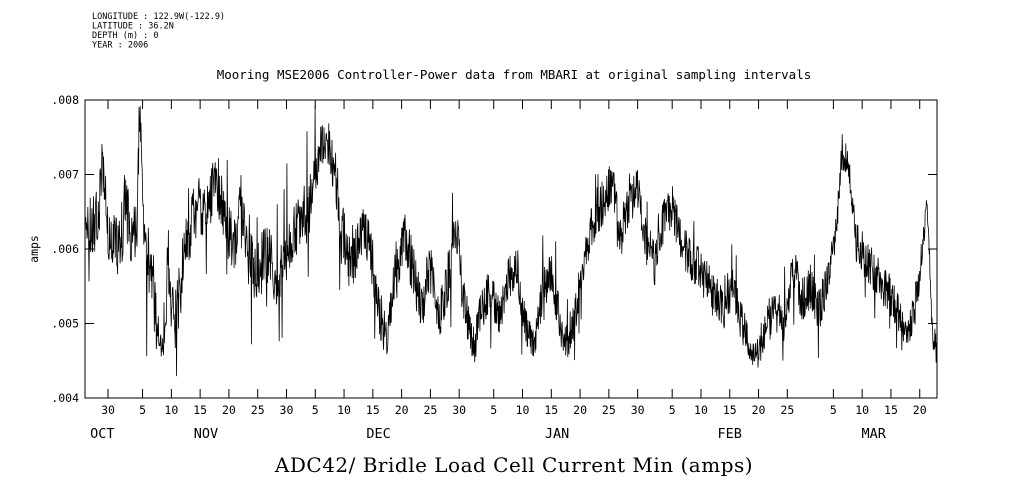 Image resolution: width=1009 pixels, height=504 pixels. I want to click on y-tick-label: .004, so click(65, 398).